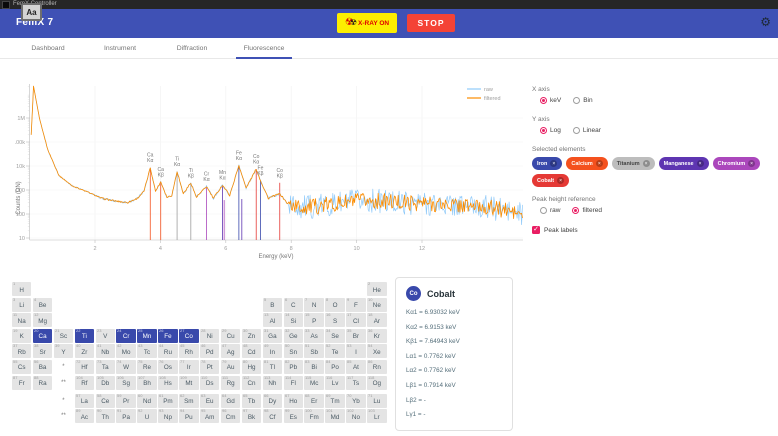  Describe the element at coordinates (126, 366) in the screenshot. I see `element-cell-w: 74 W` at that location.